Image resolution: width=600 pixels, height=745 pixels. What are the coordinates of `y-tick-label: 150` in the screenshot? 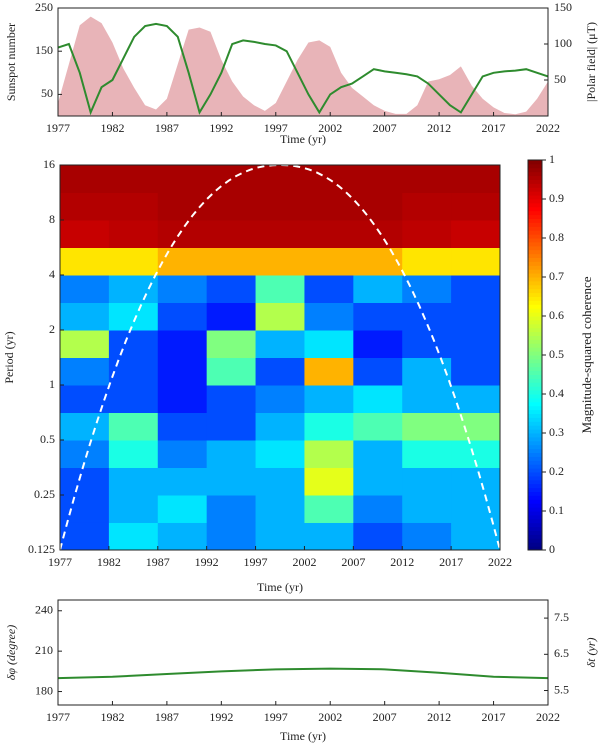 It's located at (44, 50).